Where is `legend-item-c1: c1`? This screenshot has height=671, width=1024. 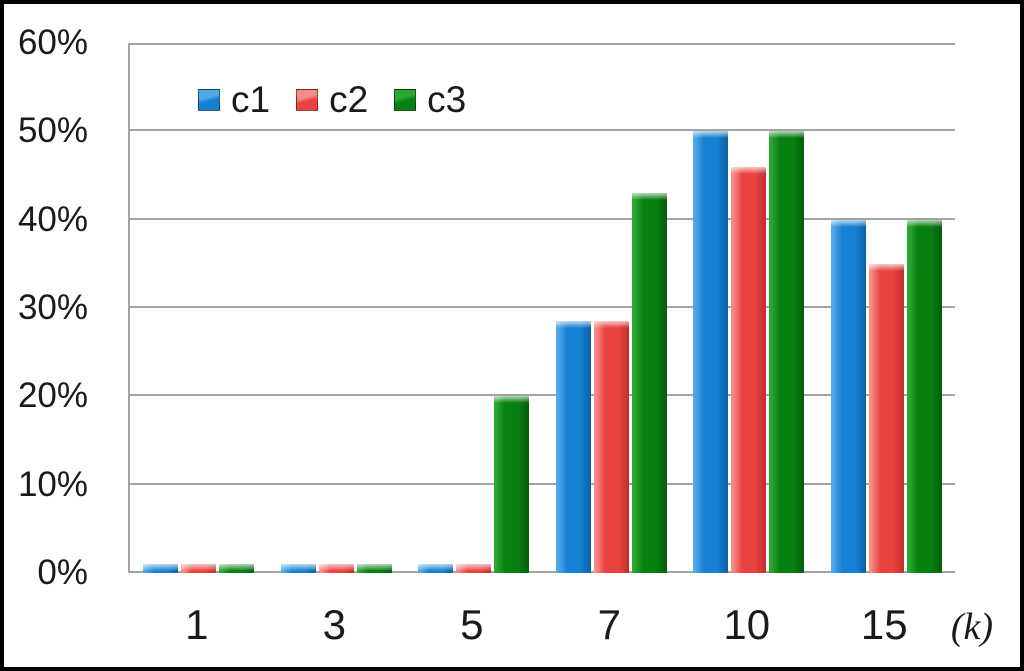
legend-item-c1: c1 is located at coordinates (234, 100).